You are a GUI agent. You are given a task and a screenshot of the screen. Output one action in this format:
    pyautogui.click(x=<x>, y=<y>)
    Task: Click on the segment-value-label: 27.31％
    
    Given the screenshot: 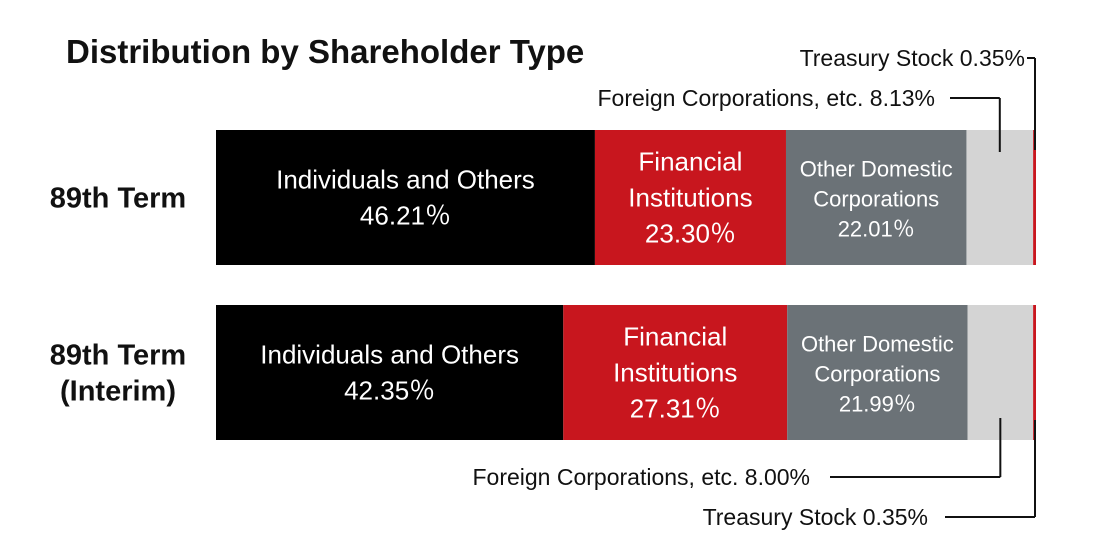 What is the action you would take?
    pyautogui.click(x=675, y=409)
    